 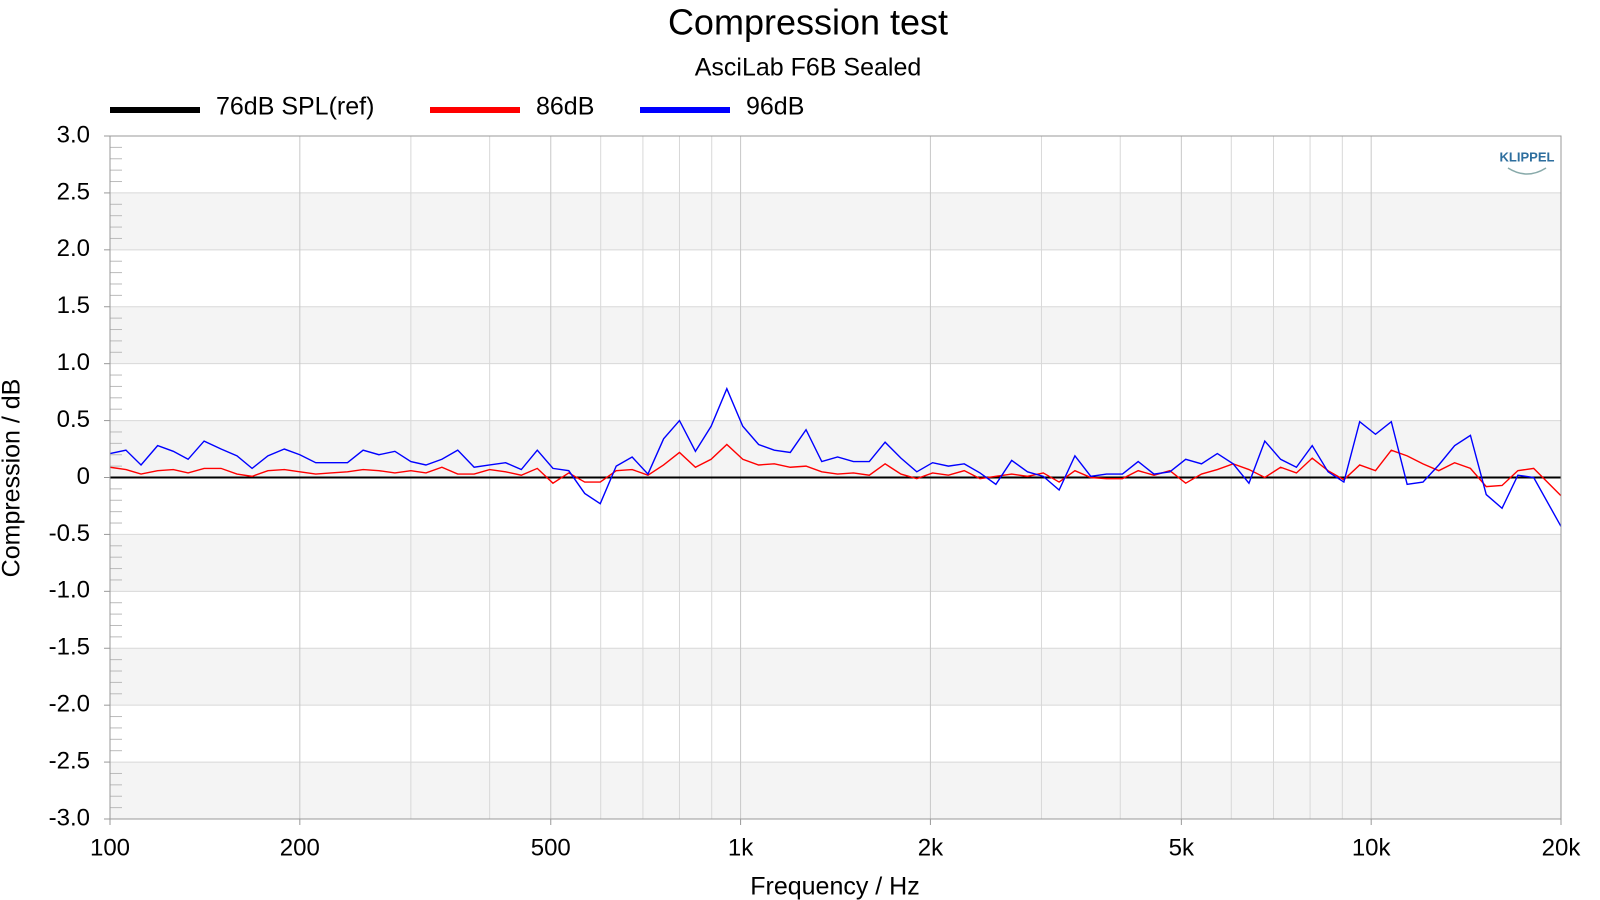 I want to click on legend-label: 86dB, so click(x=565, y=107).